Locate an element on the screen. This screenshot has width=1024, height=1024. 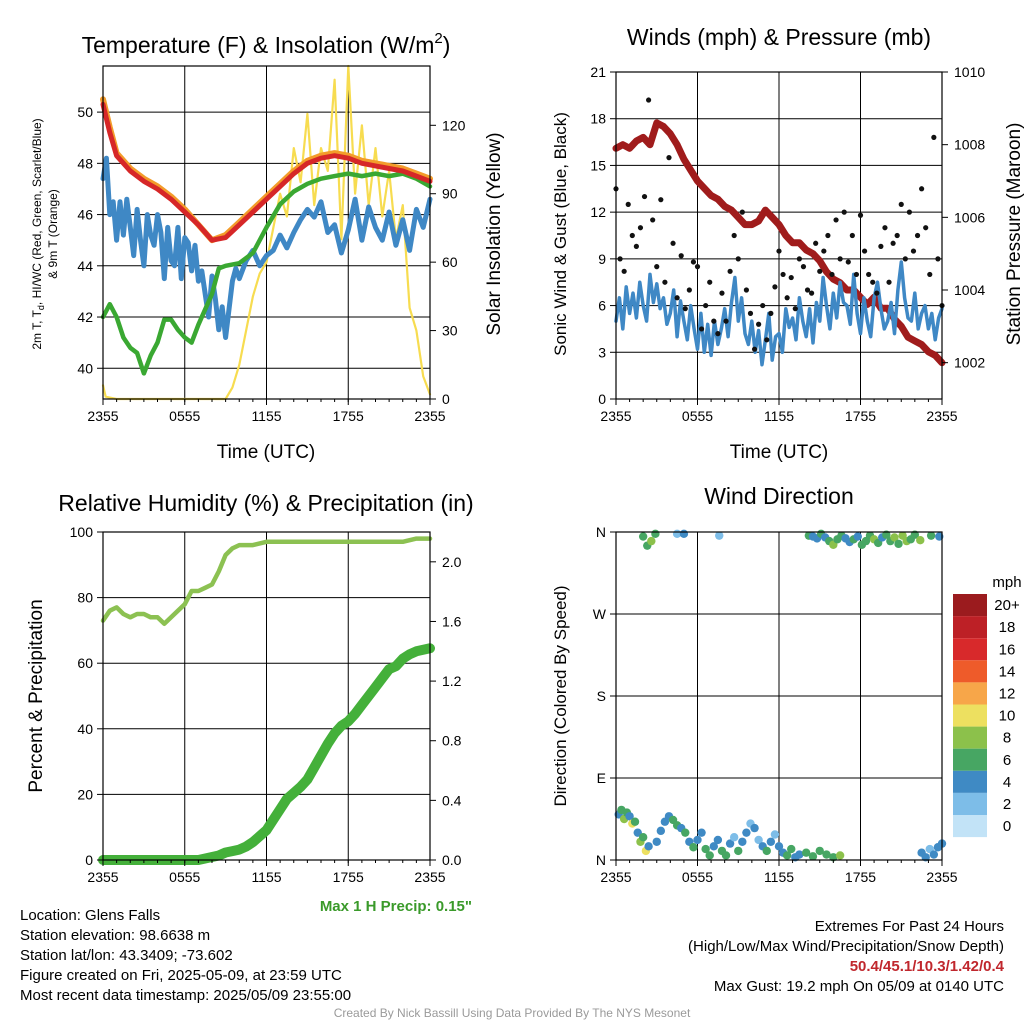
y-tick-label: 20 is located at coordinates (85, 794).